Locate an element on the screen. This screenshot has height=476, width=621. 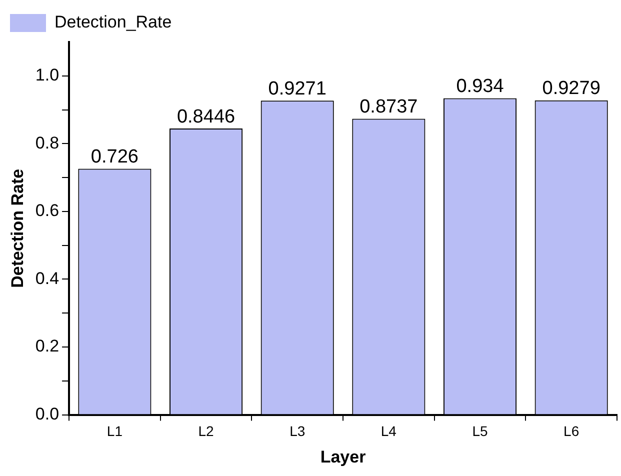
y-tick-label: 0.4 is located at coordinates (47, 278).